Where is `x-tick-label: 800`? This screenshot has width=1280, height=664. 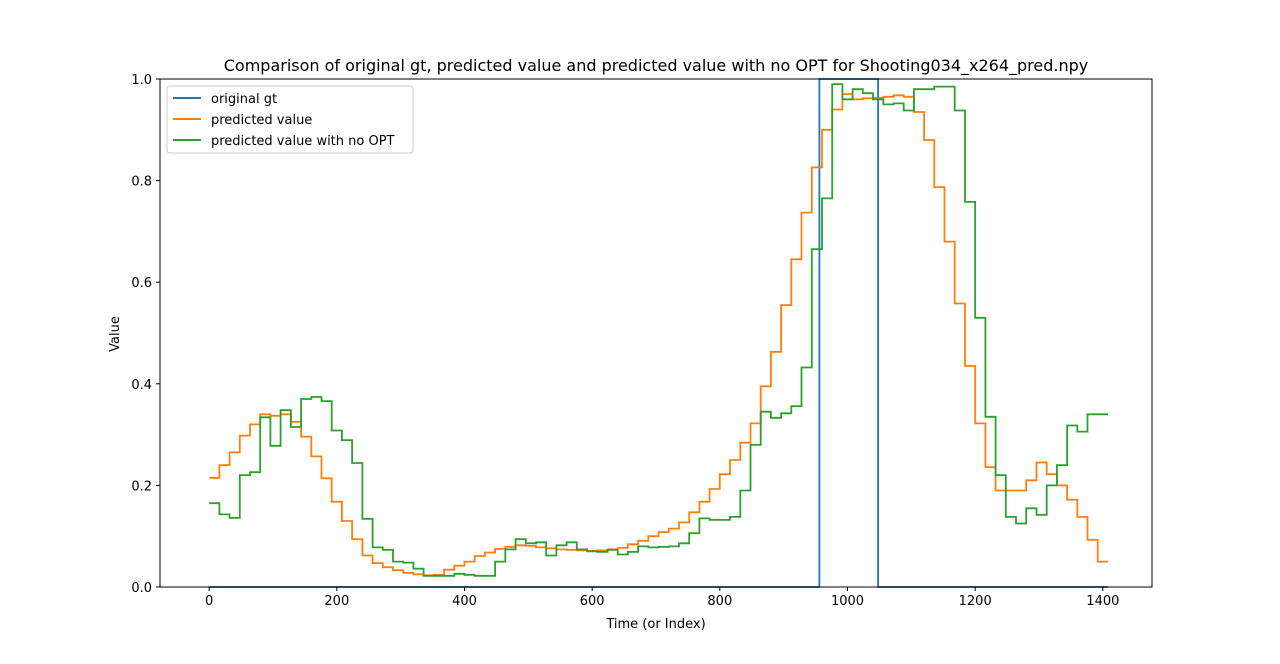 x-tick-label: 800 is located at coordinates (719, 601).